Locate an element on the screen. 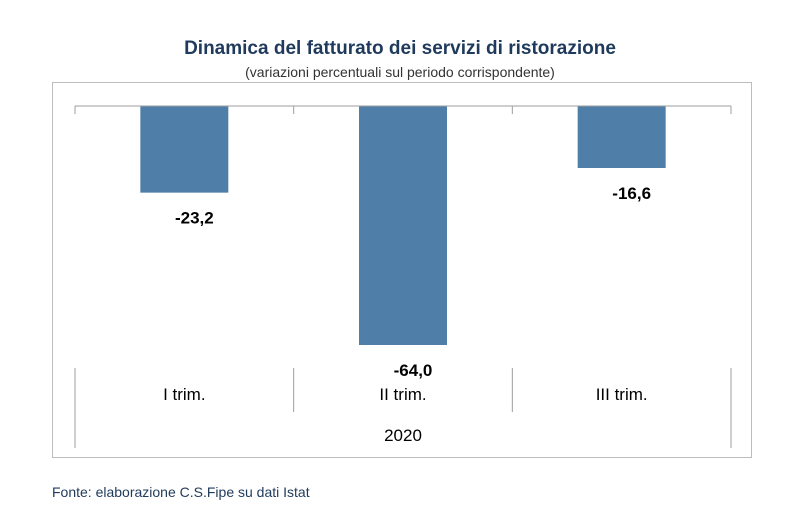  data-label: -64,0 is located at coordinates (413, 370).